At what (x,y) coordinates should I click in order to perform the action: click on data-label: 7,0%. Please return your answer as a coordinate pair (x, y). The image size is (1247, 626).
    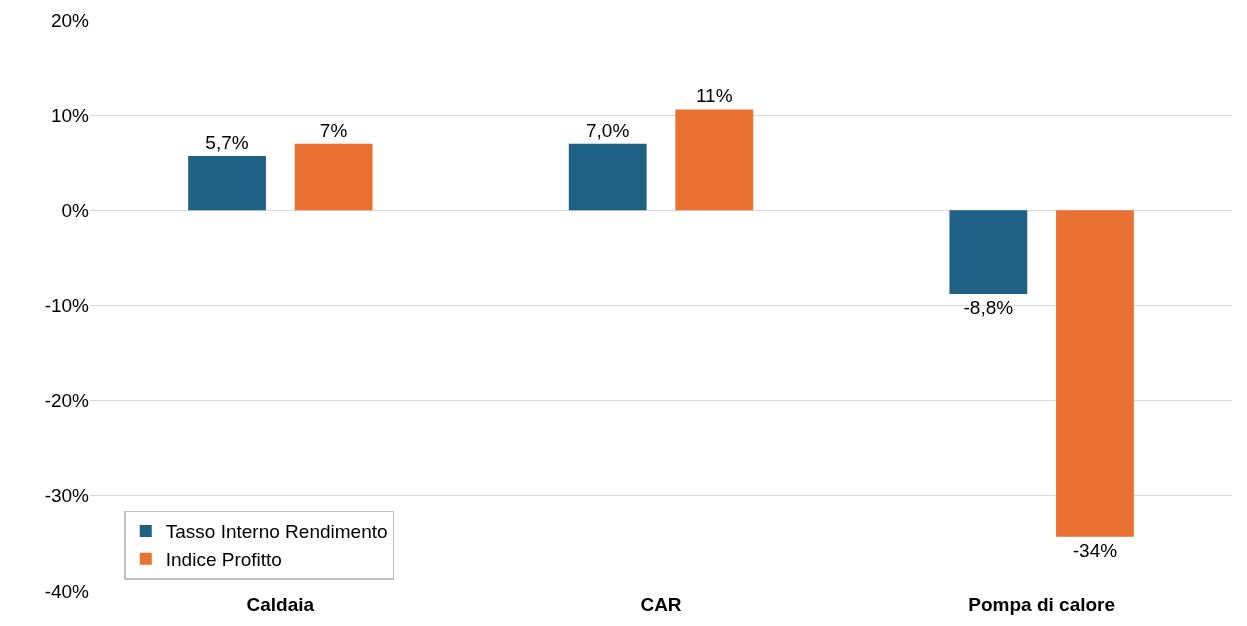
    Looking at the image, I should click on (608, 130).